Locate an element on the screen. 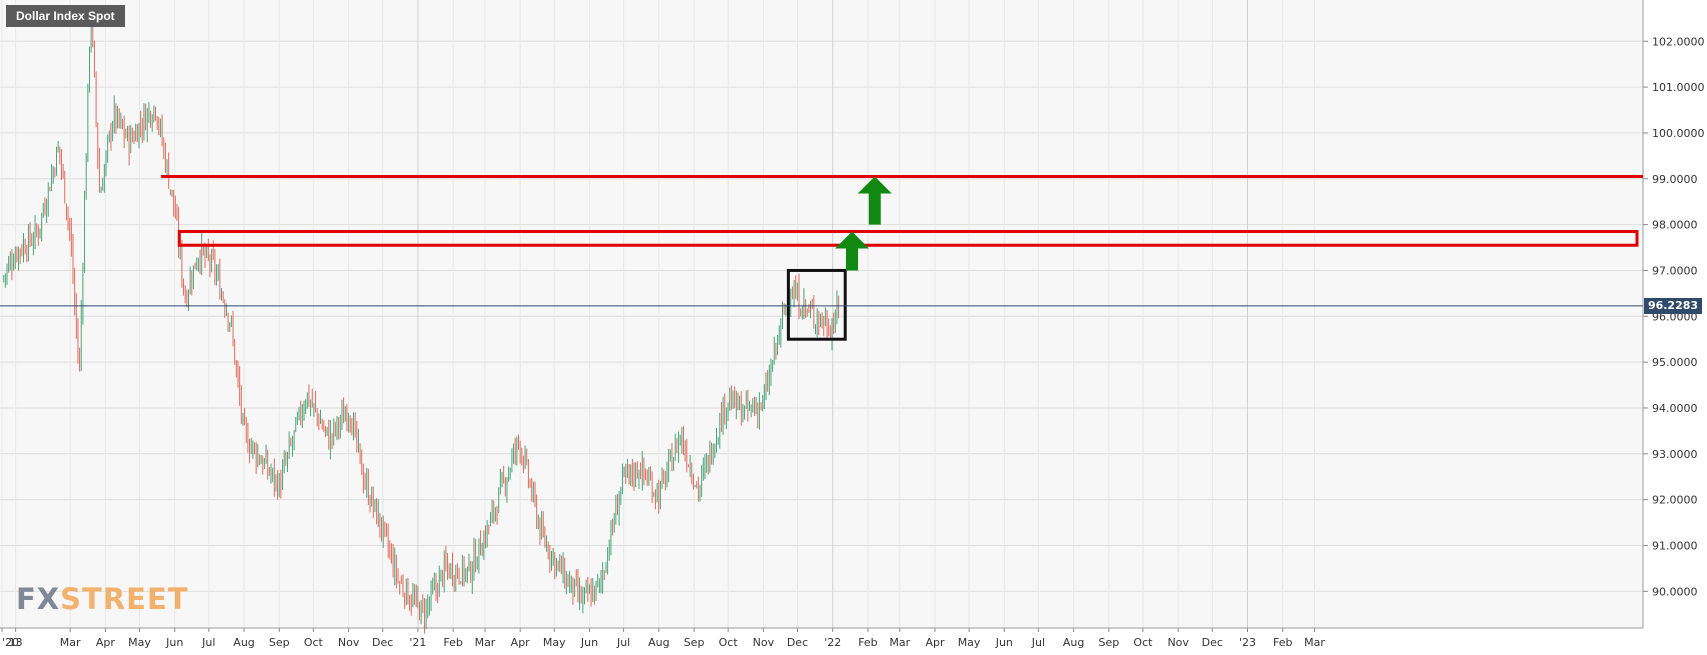 This screenshot has width=1707, height=655. resistance-zone is located at coordinates (908, 238).